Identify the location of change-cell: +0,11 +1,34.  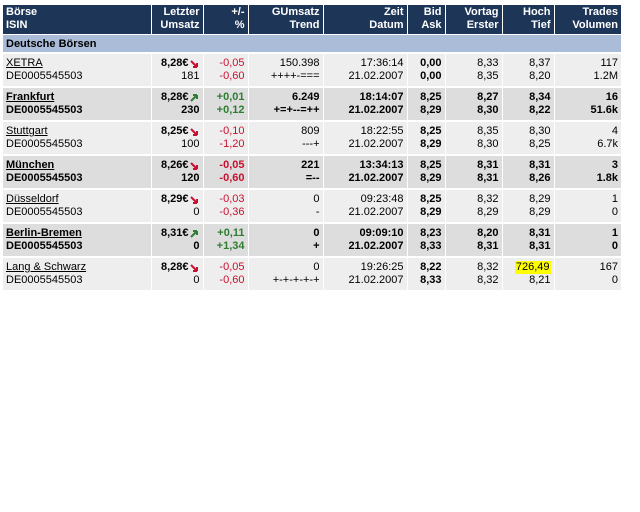
(226, 239).